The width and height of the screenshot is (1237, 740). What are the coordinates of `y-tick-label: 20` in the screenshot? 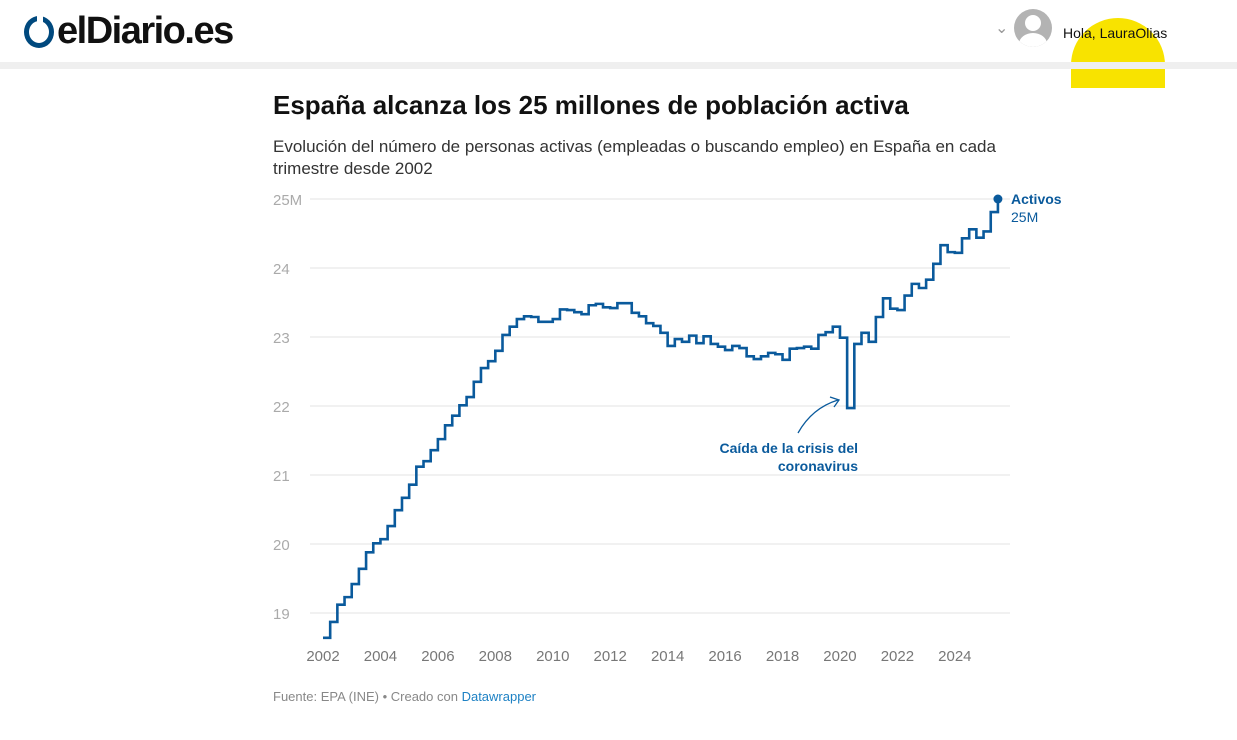 It's located at (281, 545).